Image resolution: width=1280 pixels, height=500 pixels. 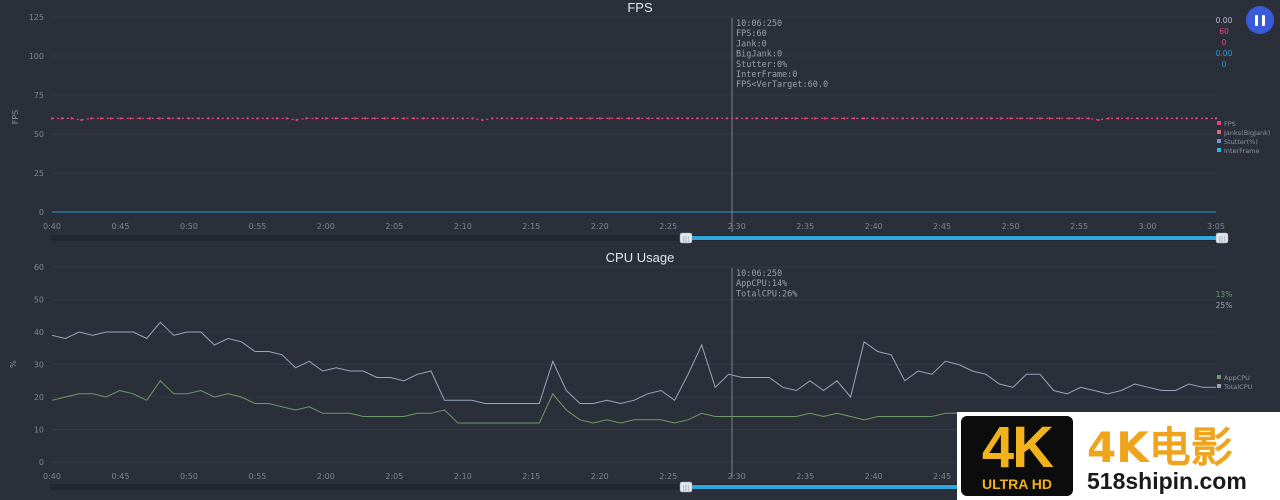 I want to click on fps-tooltip-line: FPS:60, so click(x=751, y=34).